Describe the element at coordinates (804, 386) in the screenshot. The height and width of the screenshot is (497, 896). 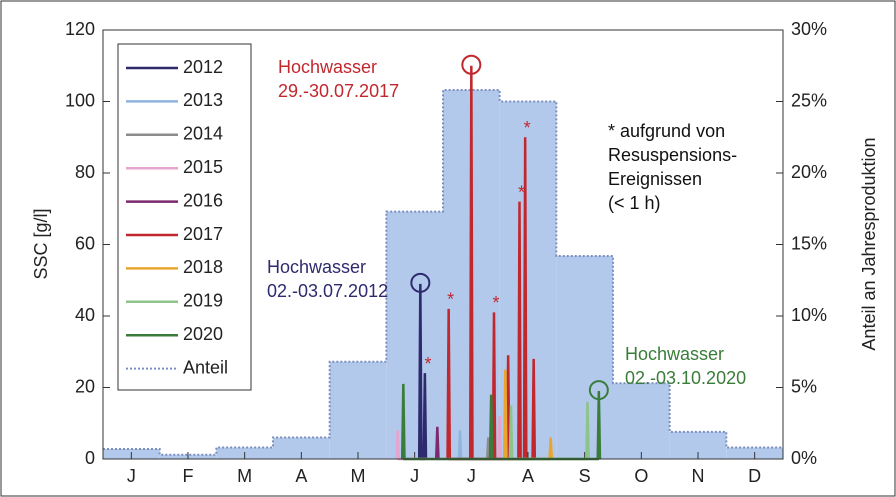
I see `y2-tick-label: 5%` at that location.